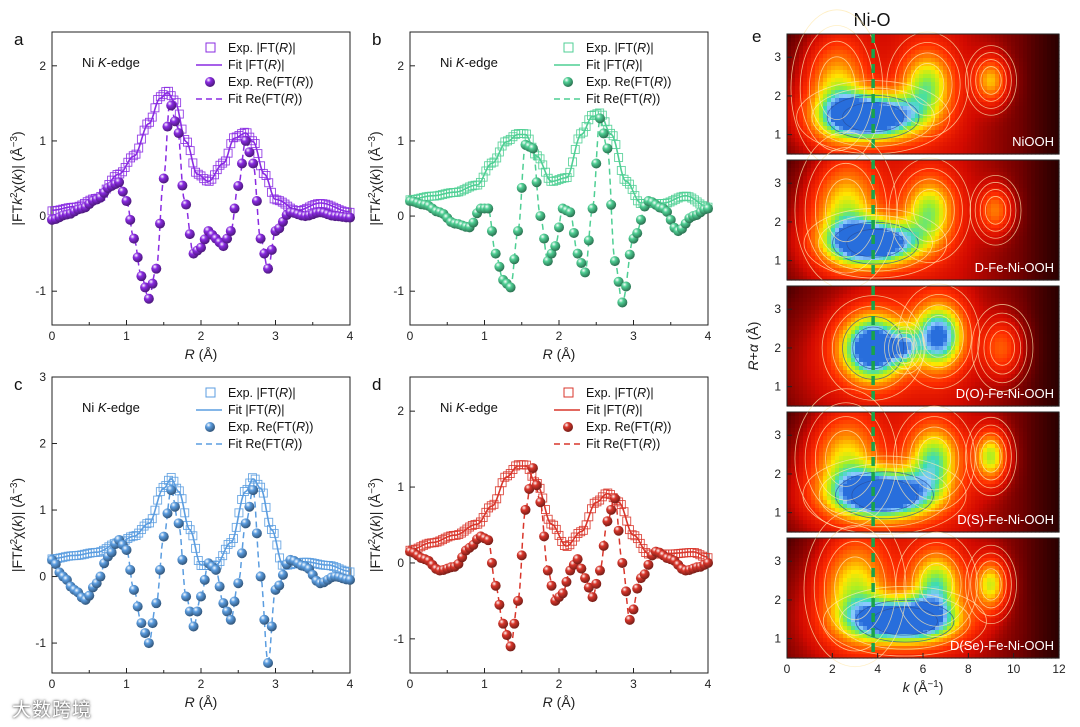 Image resolution: width=1080 pixels, height=727 pixels. I want to click on x-tick-label: 0, so click(52, 684).